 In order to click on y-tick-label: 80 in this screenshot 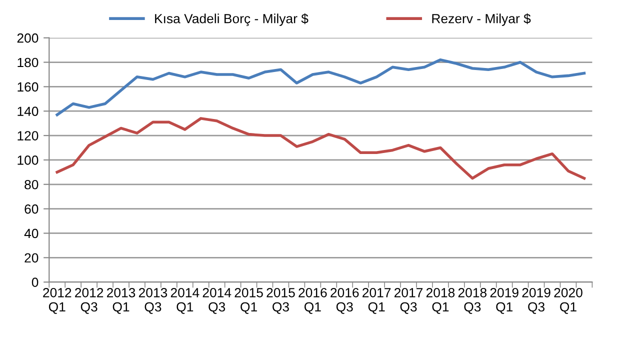, I will do `click(31, 185)`.